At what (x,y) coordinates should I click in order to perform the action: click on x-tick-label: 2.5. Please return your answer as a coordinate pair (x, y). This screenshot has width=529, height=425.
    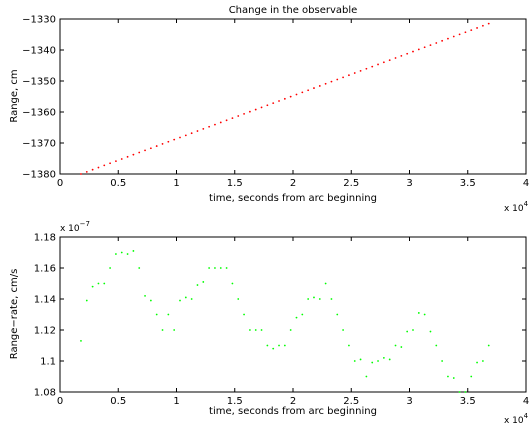
    Looking at the image, I should click on (351, 401).